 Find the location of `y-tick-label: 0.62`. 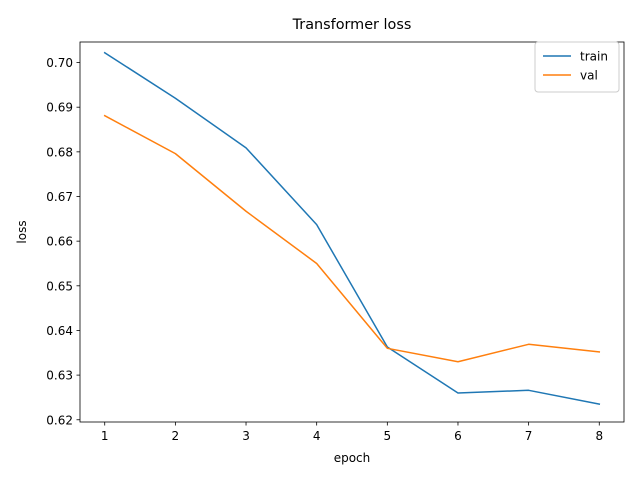

y-tick-label: 0.62 is located at coordinates (59, 420).